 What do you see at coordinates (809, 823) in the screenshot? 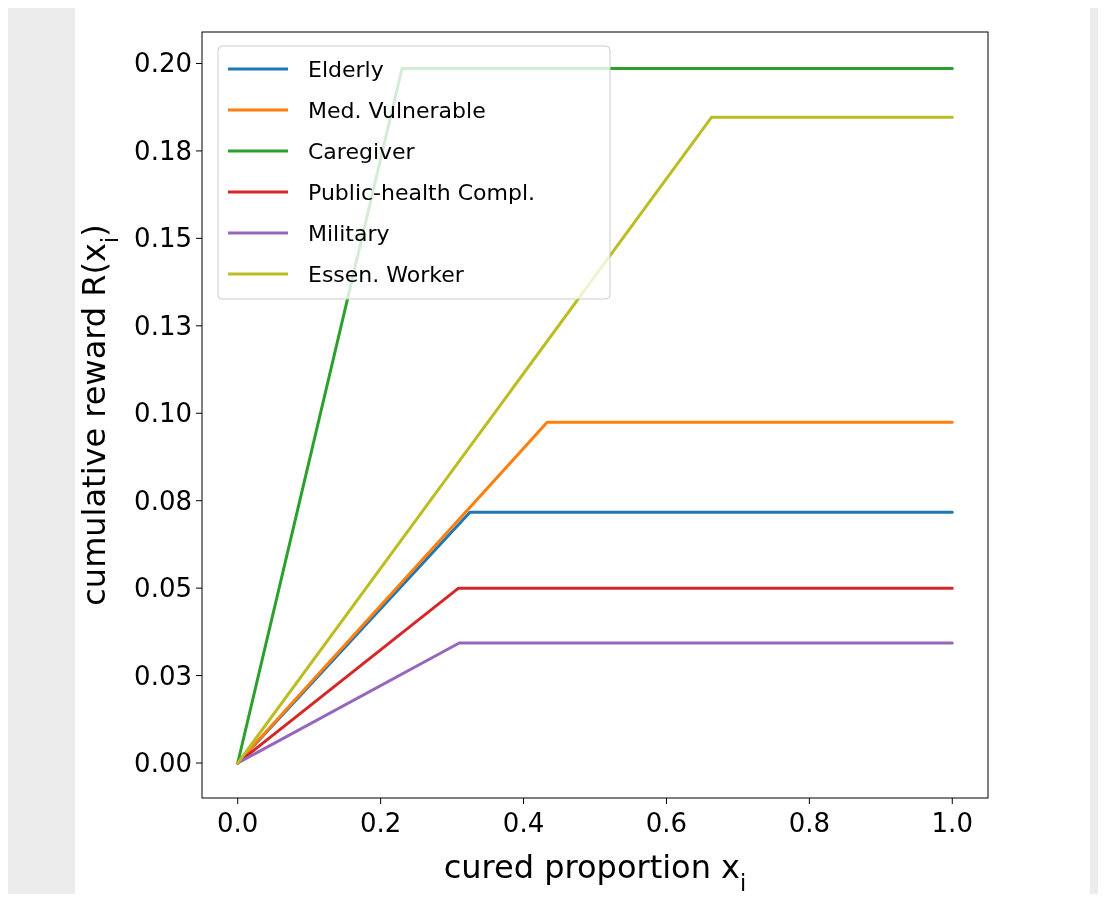
I see `x-tick-label: 0.8` at bounding box center [809, 823].